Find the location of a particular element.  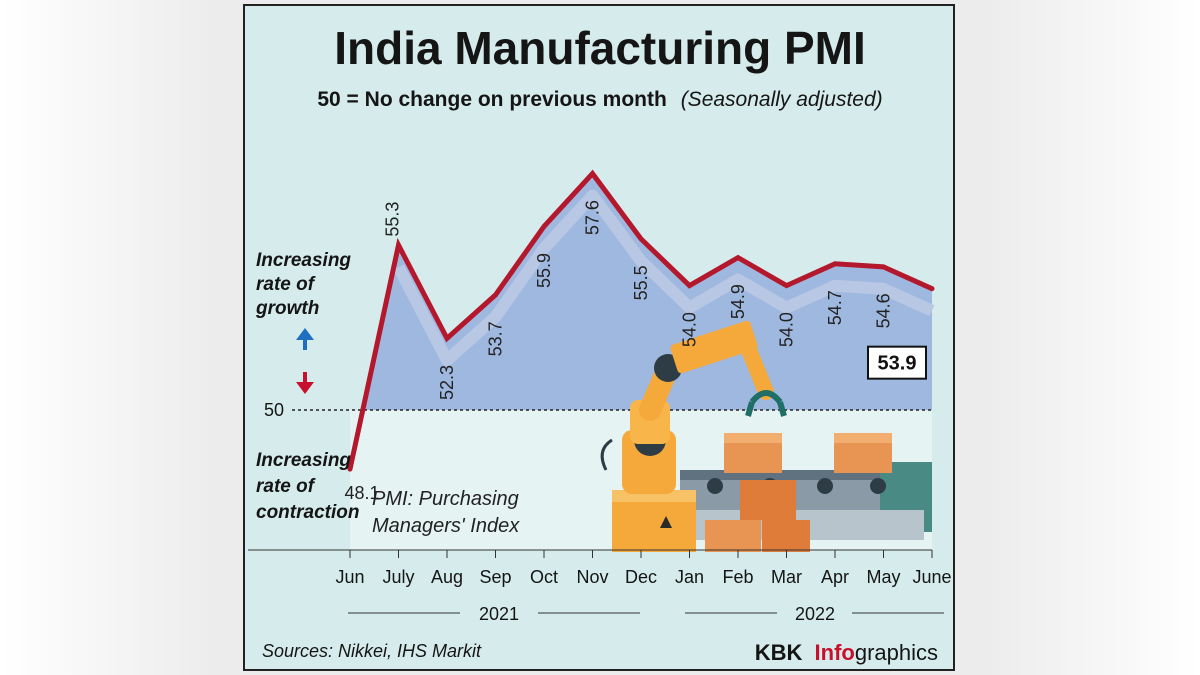

pmi-note-line1: PMI: Purchasing is located at coordinates (445, 499).